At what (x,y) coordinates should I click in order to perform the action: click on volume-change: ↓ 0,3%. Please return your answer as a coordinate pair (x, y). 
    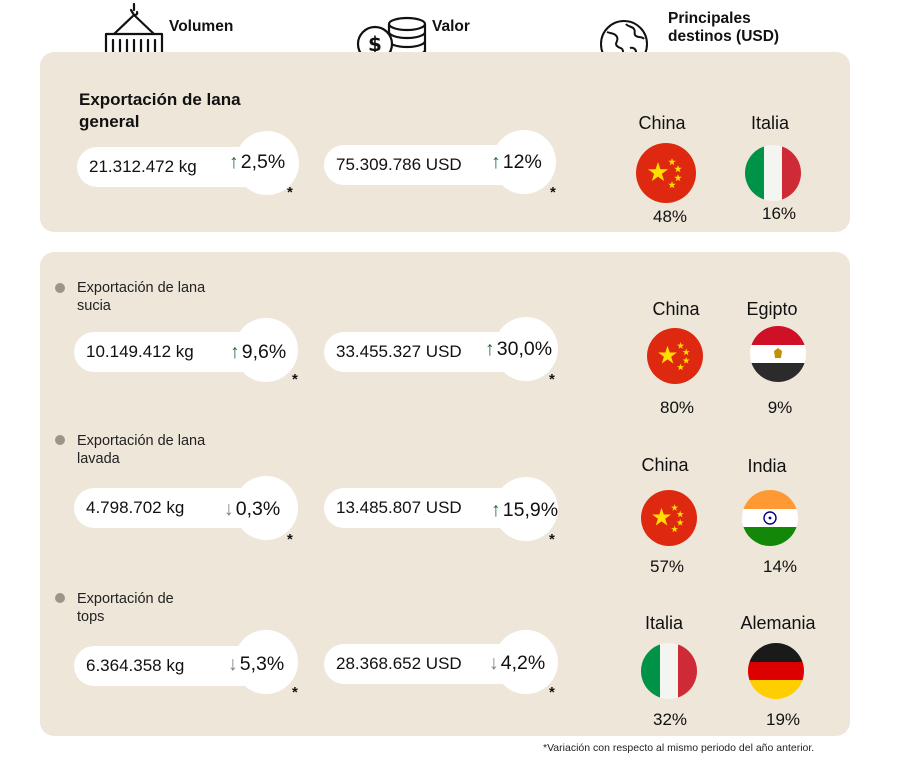
    Looking at the image, I should click on (252, 509).